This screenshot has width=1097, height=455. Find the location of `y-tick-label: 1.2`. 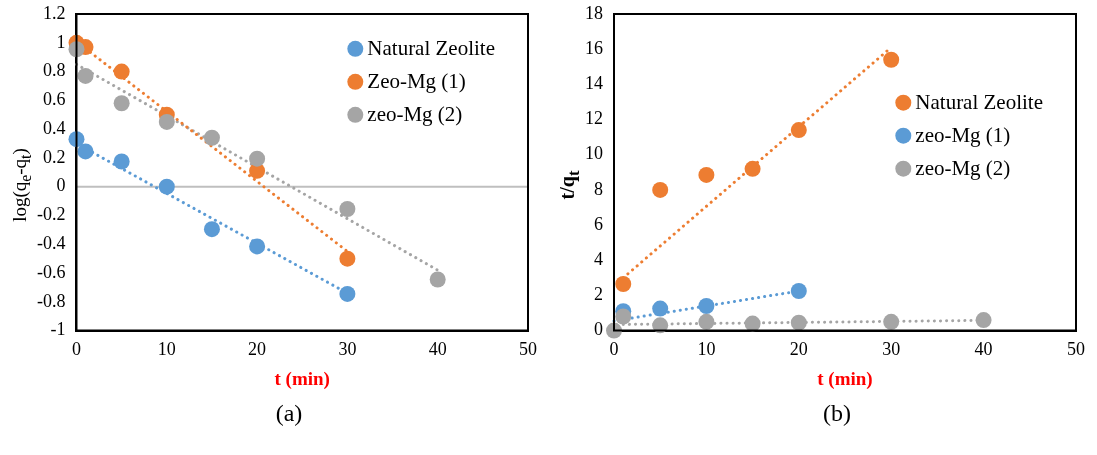

y-tick-label: 1.2 is located at coordinates (54, 12).